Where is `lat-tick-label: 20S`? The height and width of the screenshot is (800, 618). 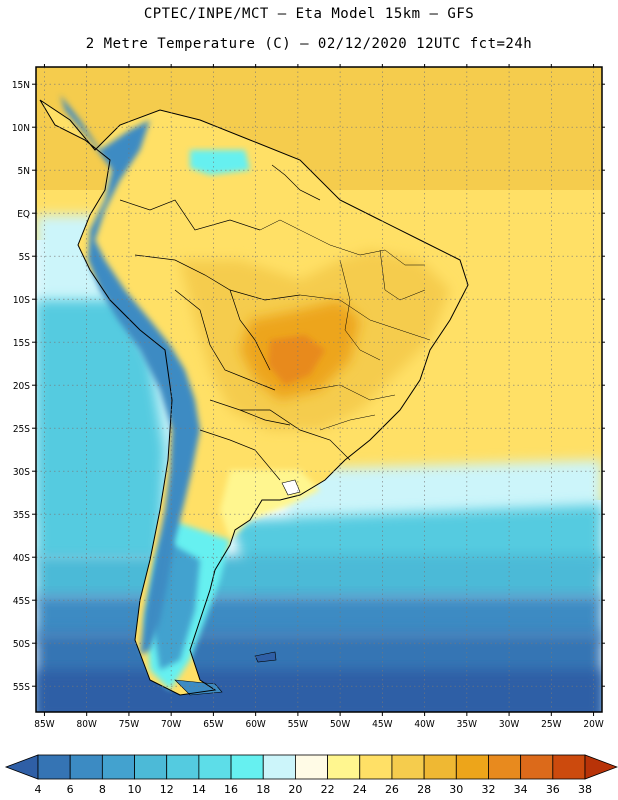
lat-tick-label: 20S is located at coordinates (21, 386).